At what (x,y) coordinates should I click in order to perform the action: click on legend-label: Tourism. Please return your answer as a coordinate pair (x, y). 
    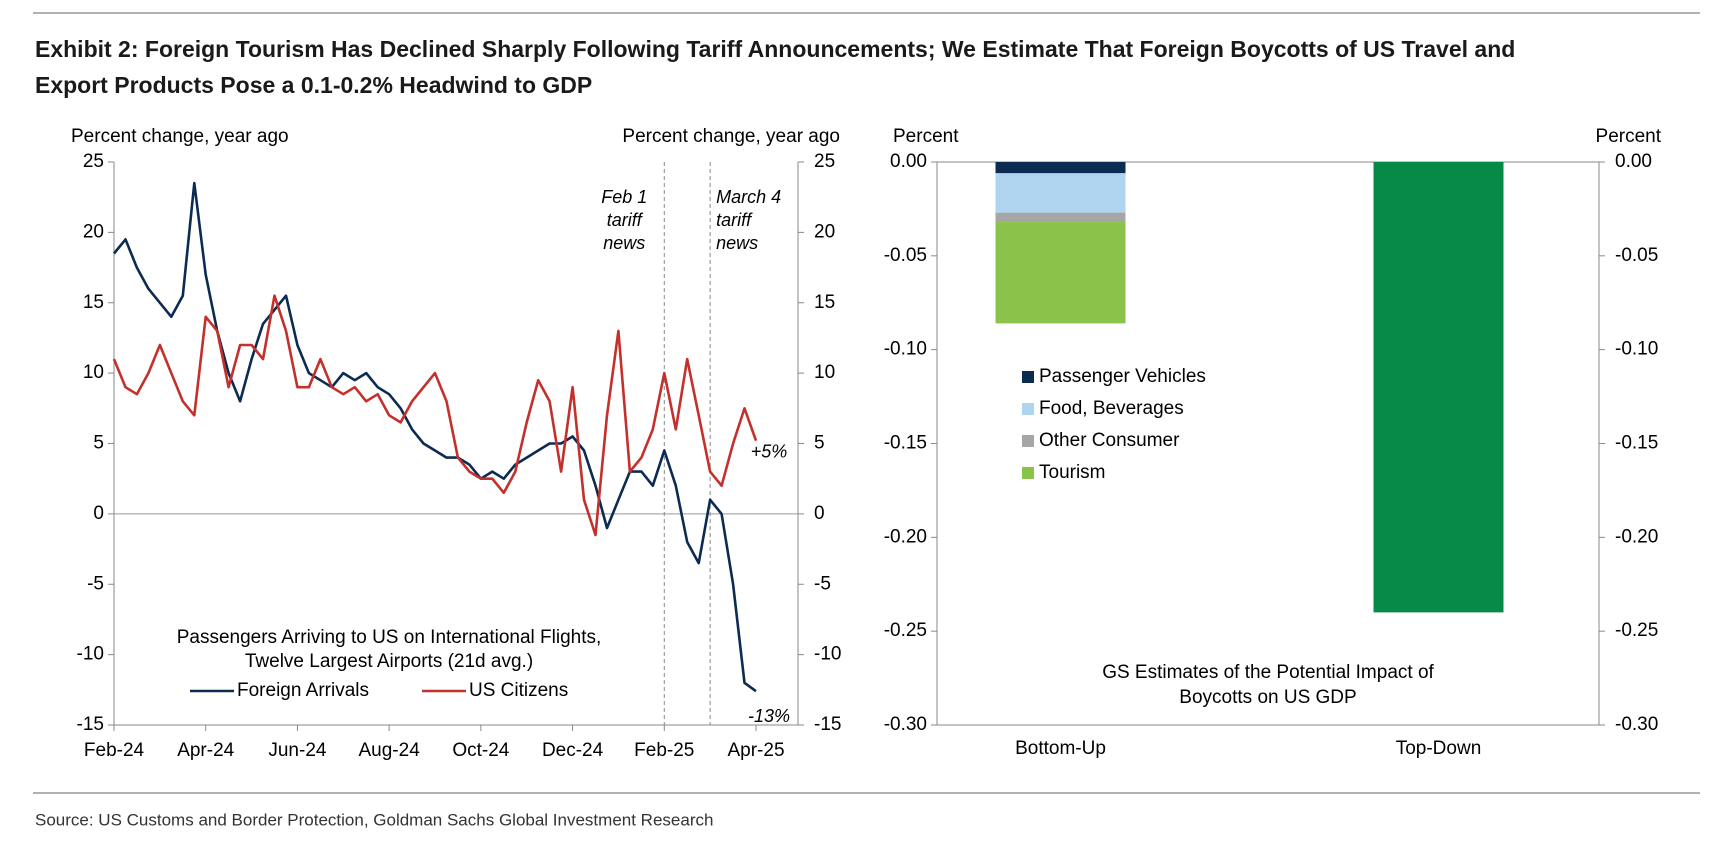
    Looking at the image, I should click on (1072, 472).